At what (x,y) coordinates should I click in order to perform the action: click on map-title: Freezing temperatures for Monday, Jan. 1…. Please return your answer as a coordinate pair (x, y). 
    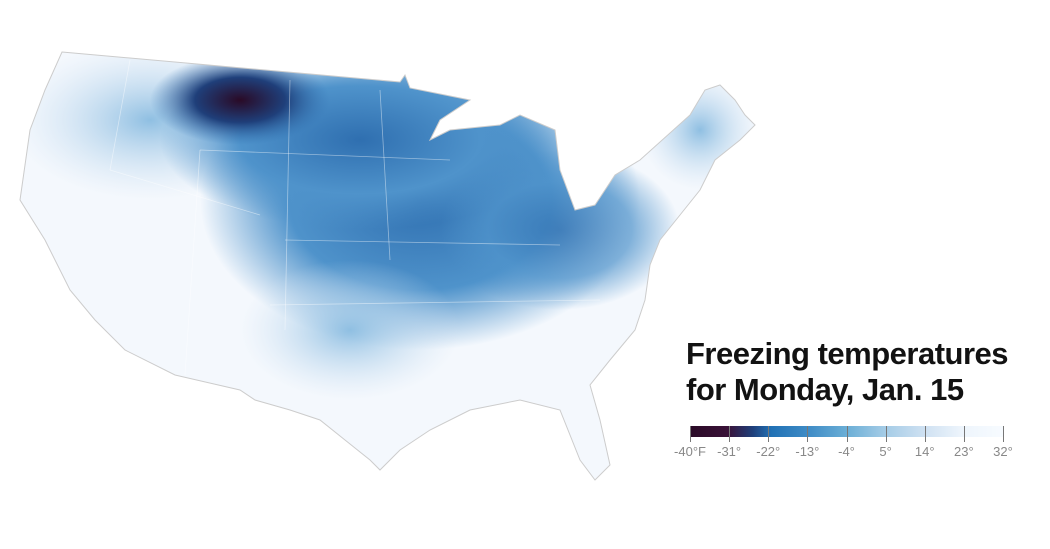
    Looking at the image, I should click on (847, 372).